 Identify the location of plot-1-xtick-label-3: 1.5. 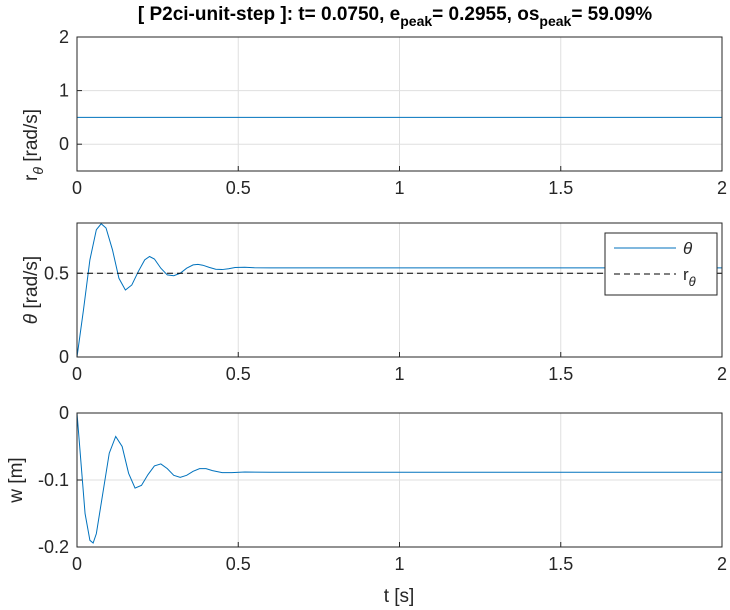
(560, 374).